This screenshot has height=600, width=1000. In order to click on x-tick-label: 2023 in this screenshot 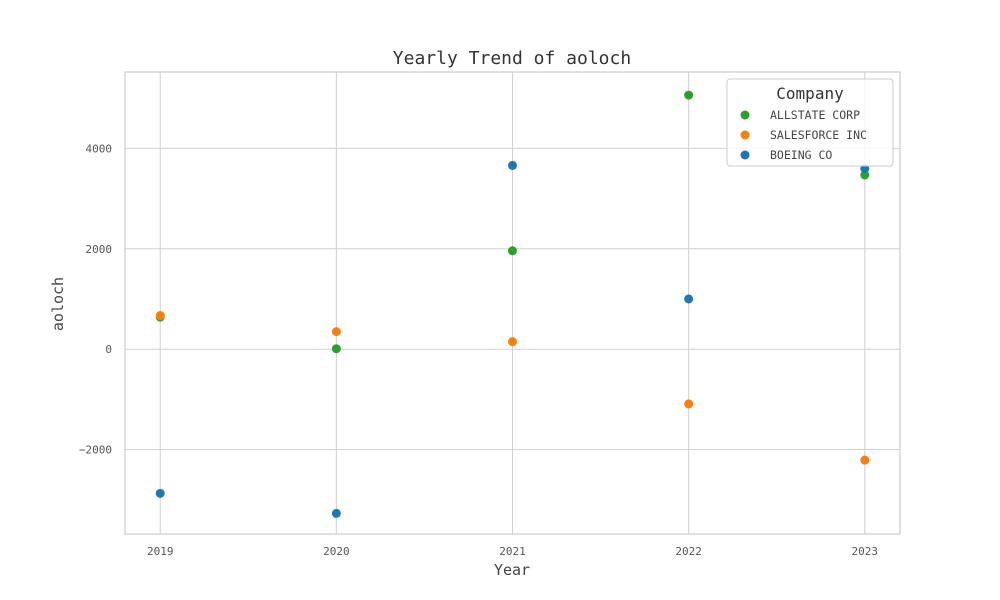, I will do `click(865, 551)`.